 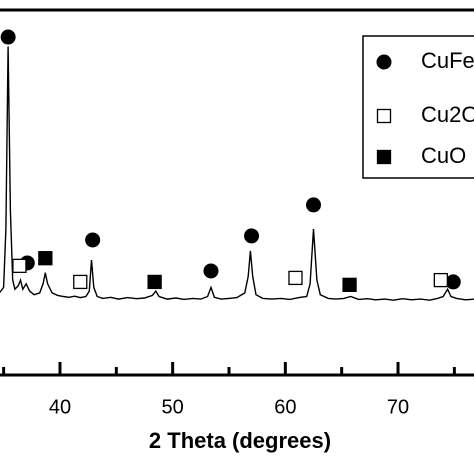 What do you see at coordinates (285, 407) in the screenshot?
I see `x-tick-label: 60` at bounding box center [285, 407].